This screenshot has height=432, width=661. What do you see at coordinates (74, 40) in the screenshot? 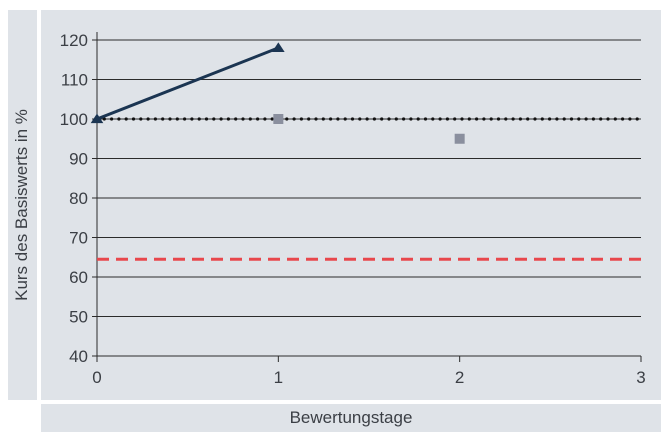
I see `y-tick-label-120: 120` at bounding box center [74, 40].